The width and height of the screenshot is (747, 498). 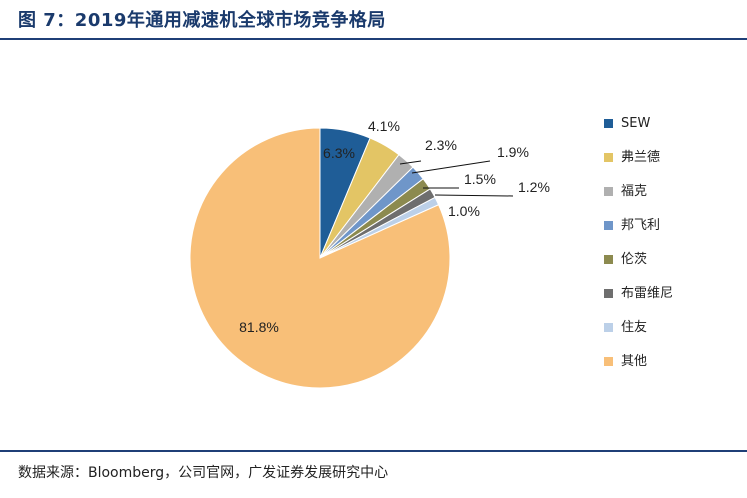 I want to click on data-label-sumitomo: 1.0%, so click(x=464, y=211).